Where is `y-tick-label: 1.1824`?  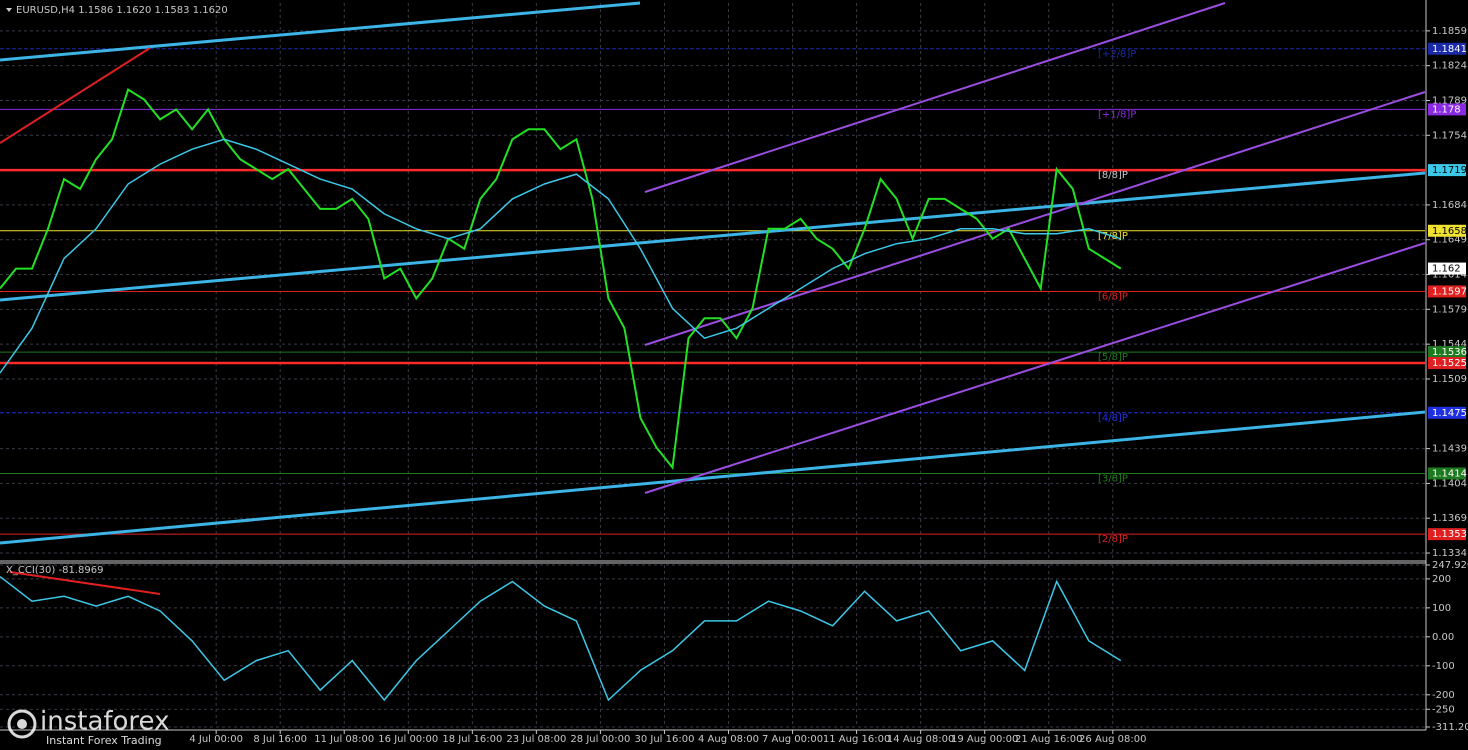
y-tick-label: 1.1824 is located at coordinates (1449, 66).